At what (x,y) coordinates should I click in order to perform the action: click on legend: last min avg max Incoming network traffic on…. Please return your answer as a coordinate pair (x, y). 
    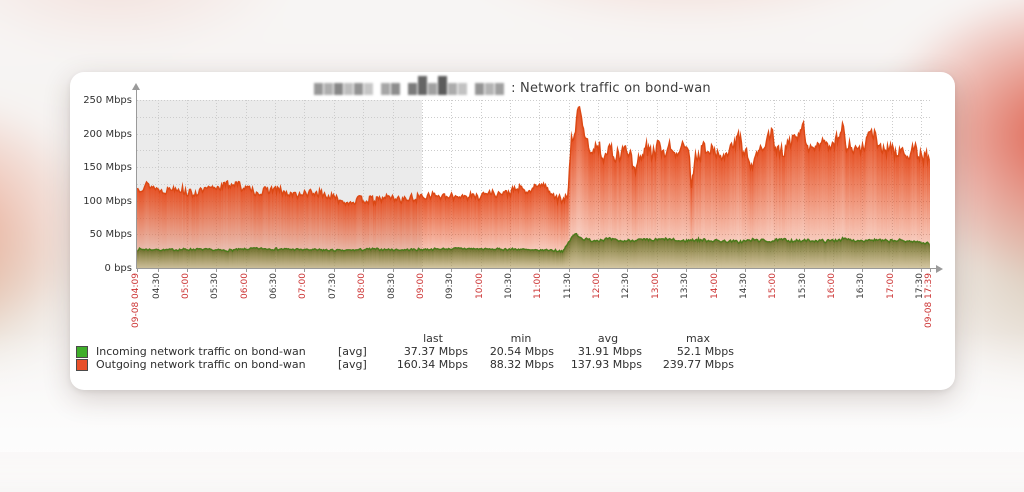
    Looking at the image, I should click on (416, 351).